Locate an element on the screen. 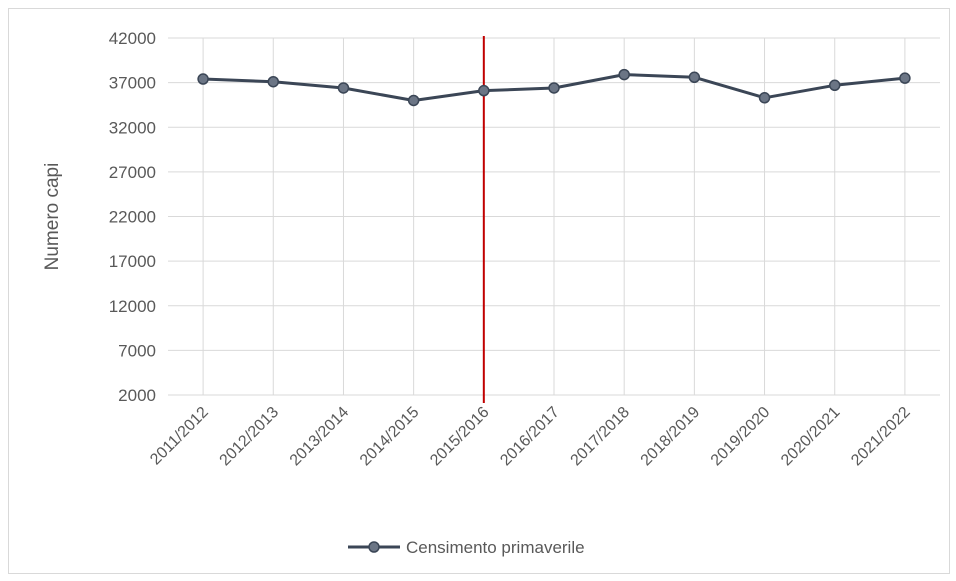 The height and width of the screenshot is (581, 956). legend-label: Censimento primaverile is located at coordinates (495, 547).